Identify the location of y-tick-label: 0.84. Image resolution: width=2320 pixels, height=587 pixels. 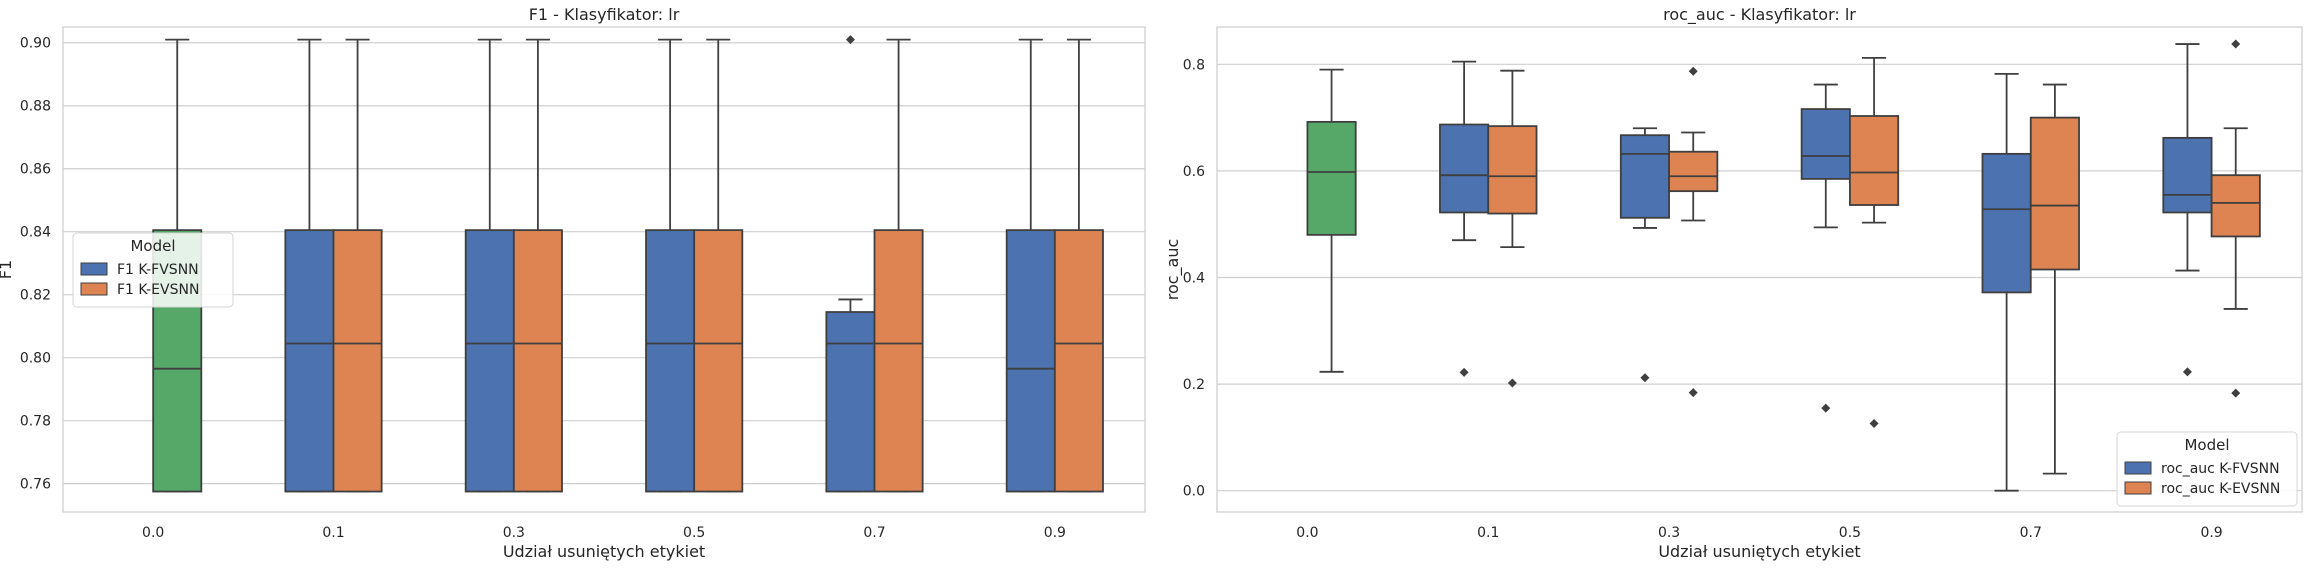
(35, 233).